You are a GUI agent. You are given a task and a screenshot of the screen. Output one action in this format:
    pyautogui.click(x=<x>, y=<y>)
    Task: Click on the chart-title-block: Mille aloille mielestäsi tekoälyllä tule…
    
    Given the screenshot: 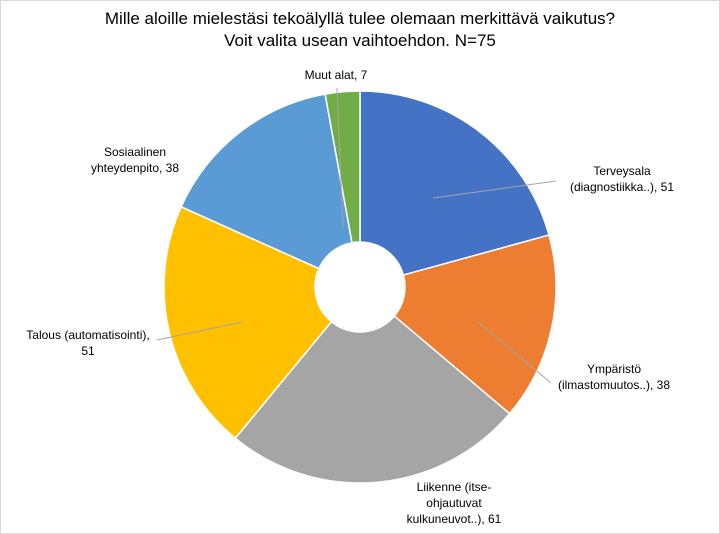 What is the action you would take?
    pyautogui.click(x=360, y=30)
    